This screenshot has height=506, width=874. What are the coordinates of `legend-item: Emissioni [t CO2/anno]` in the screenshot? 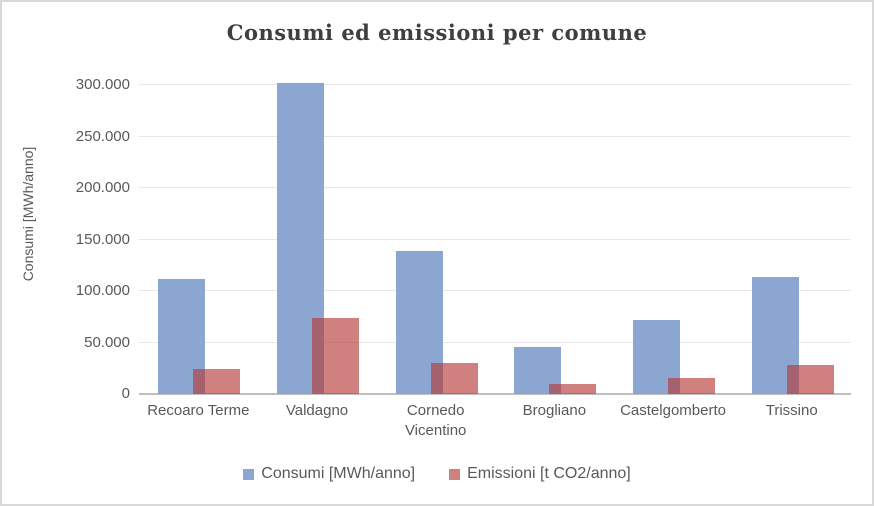 It's located at (540, 474).